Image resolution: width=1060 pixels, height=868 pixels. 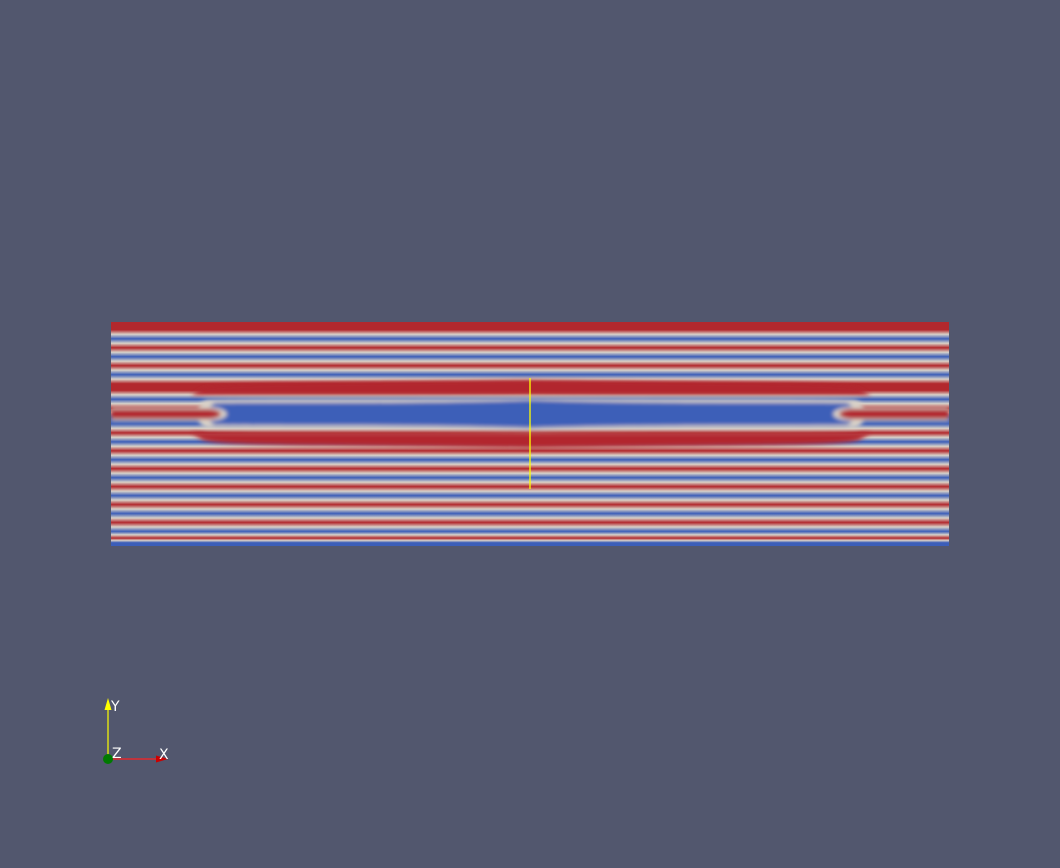 What do you see at coordinates (162, 759) in the screenshot?
I see `x-axis-arrow-icon` at bounding box center [162, 759].